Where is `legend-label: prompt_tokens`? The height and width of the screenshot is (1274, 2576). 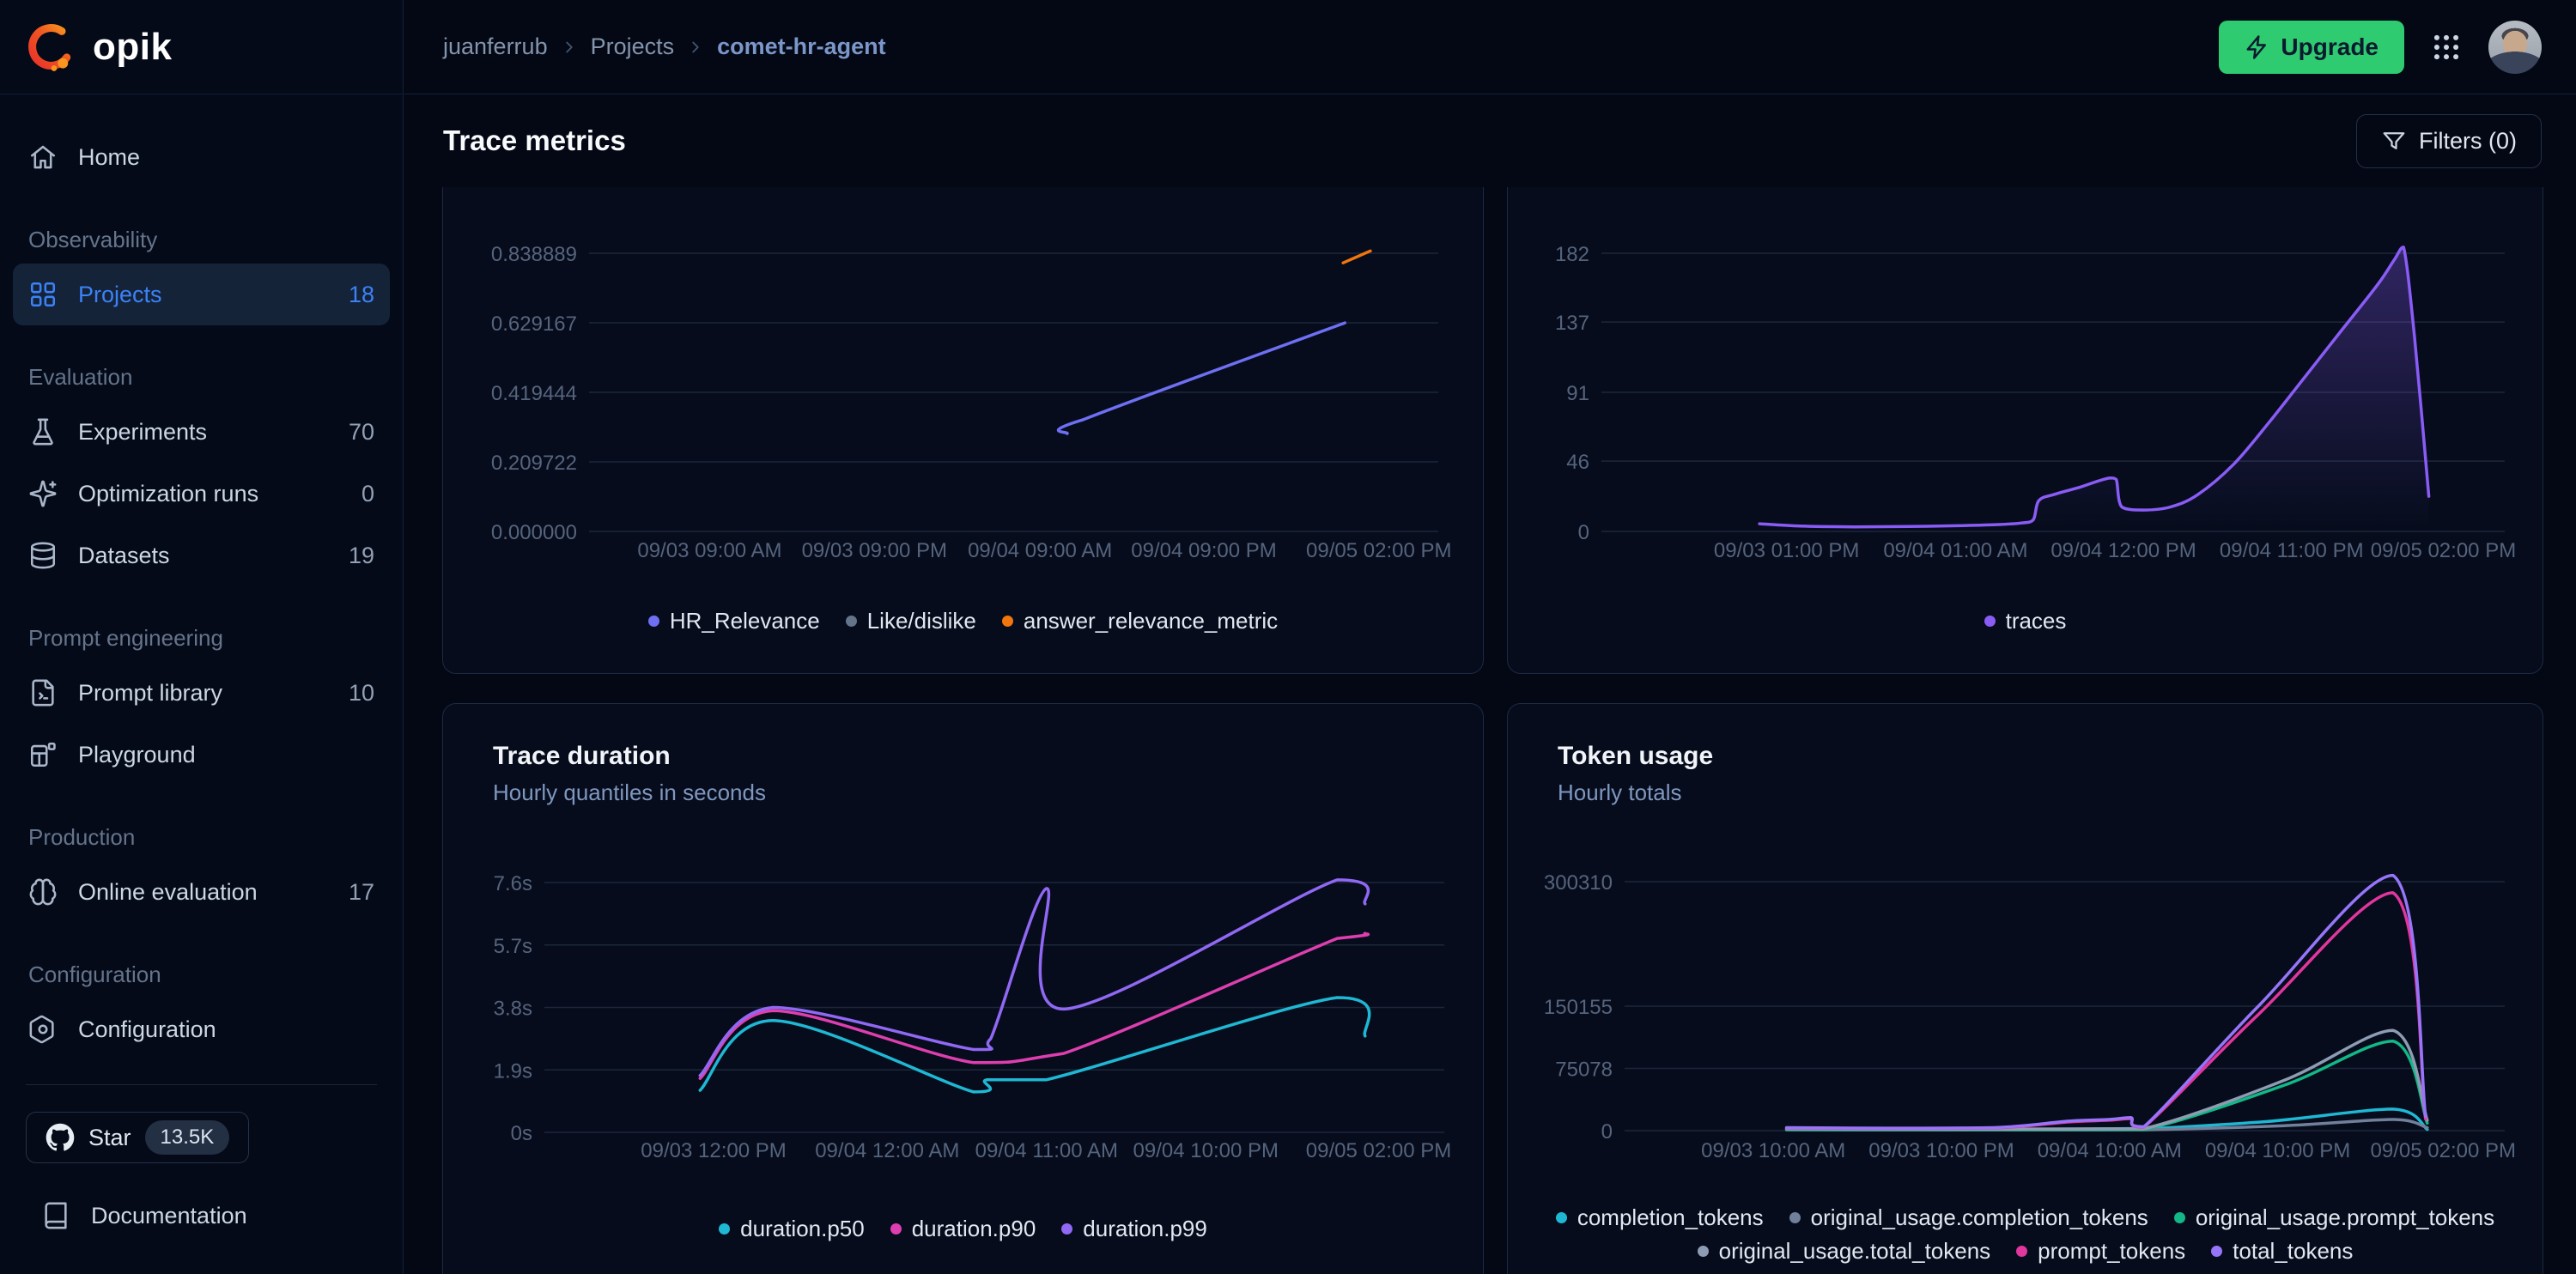
legend-label: prompt_tokens is located at coordinates (2112, 1251).